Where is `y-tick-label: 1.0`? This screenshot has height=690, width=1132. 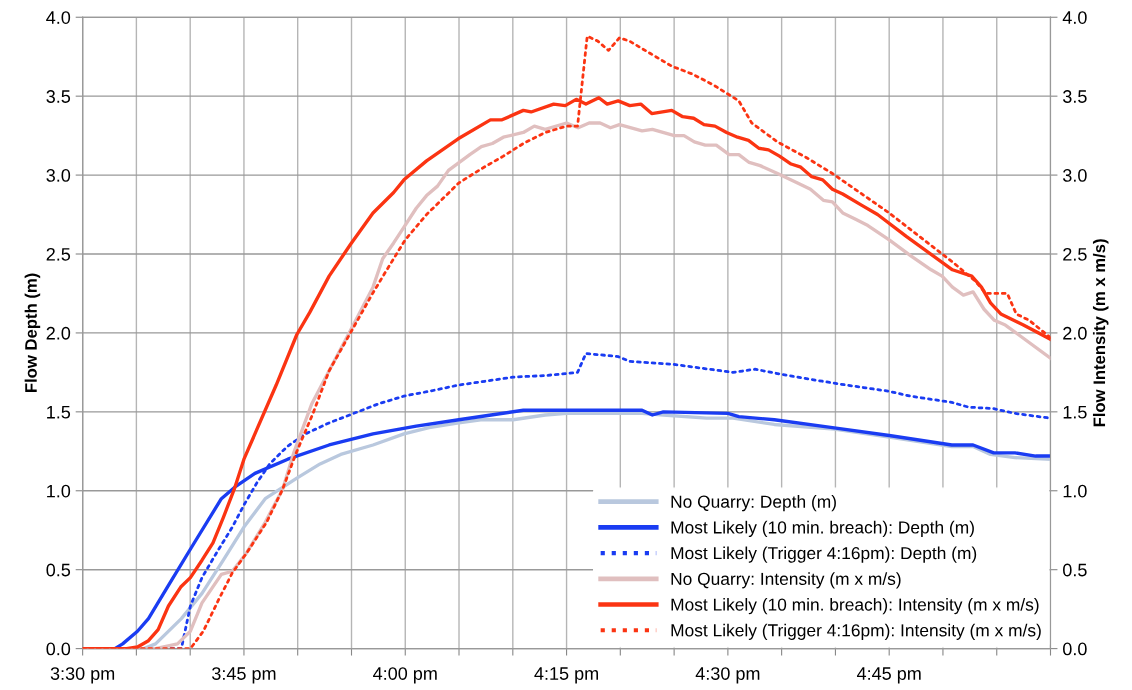 y-tick-label: 1.0 is located at coordinates (59, 491).